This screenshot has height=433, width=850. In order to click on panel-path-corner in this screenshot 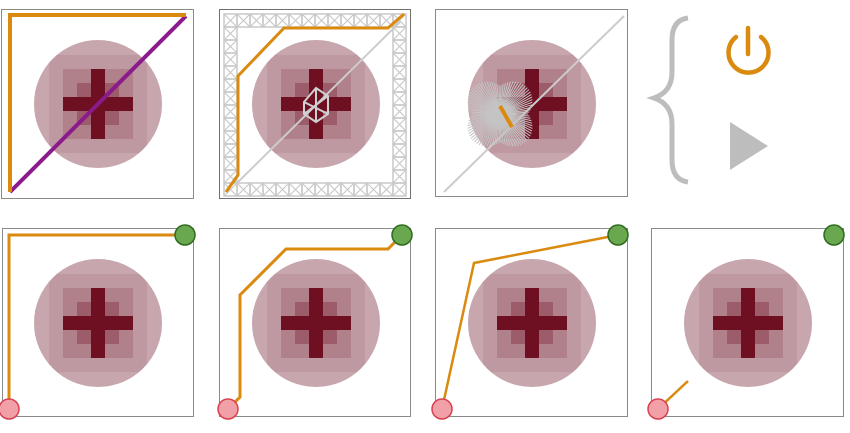, I will do `click(98, 322)`.